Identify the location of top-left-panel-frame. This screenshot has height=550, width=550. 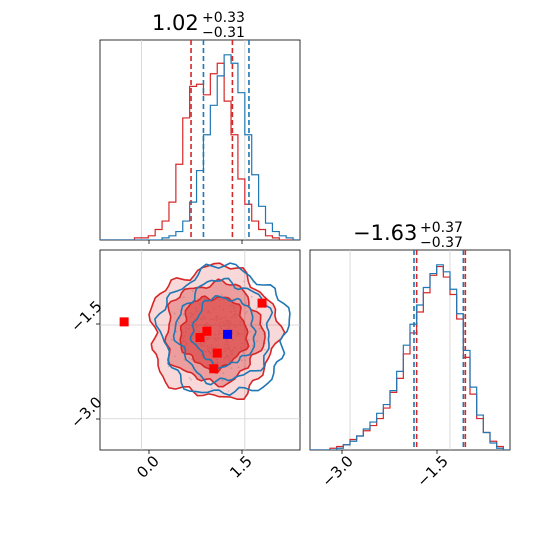
(200, 140).